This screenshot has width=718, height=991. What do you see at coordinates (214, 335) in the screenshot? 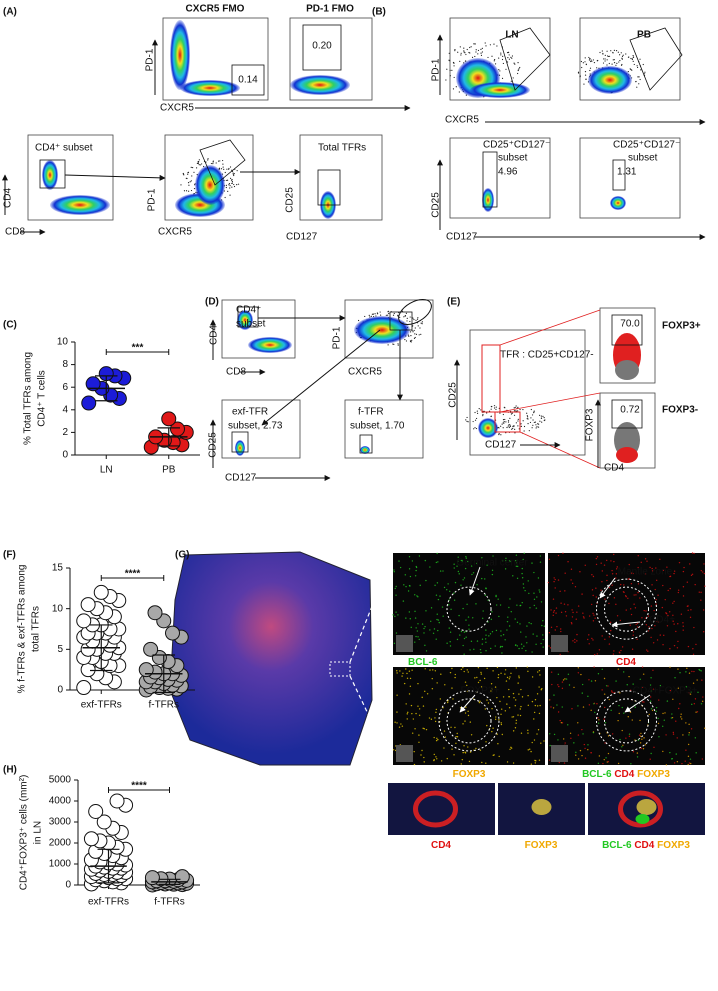
I see `label: CD4` at bounding box center [214, 335].